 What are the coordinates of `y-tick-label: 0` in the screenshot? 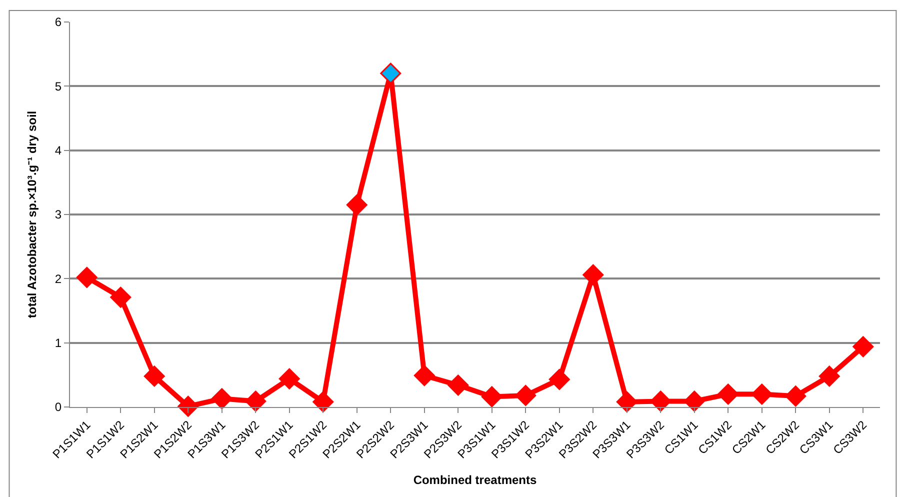 It's located at (58, 407).